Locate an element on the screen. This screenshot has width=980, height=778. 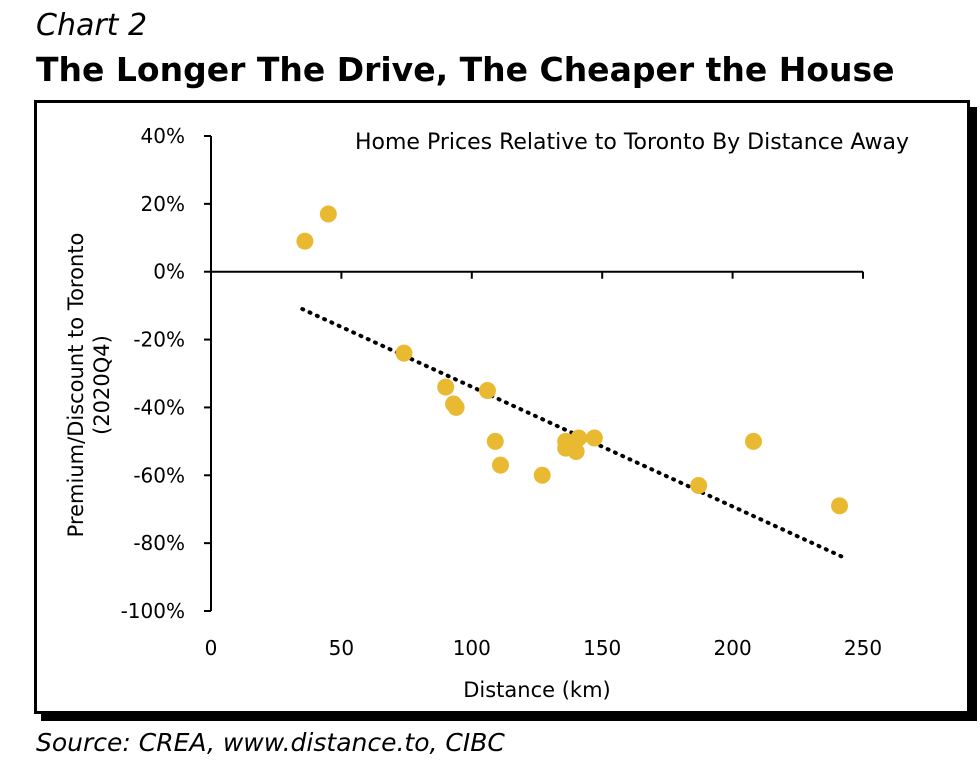
x-tick-label: 0 is located at coordinates (211, 648).